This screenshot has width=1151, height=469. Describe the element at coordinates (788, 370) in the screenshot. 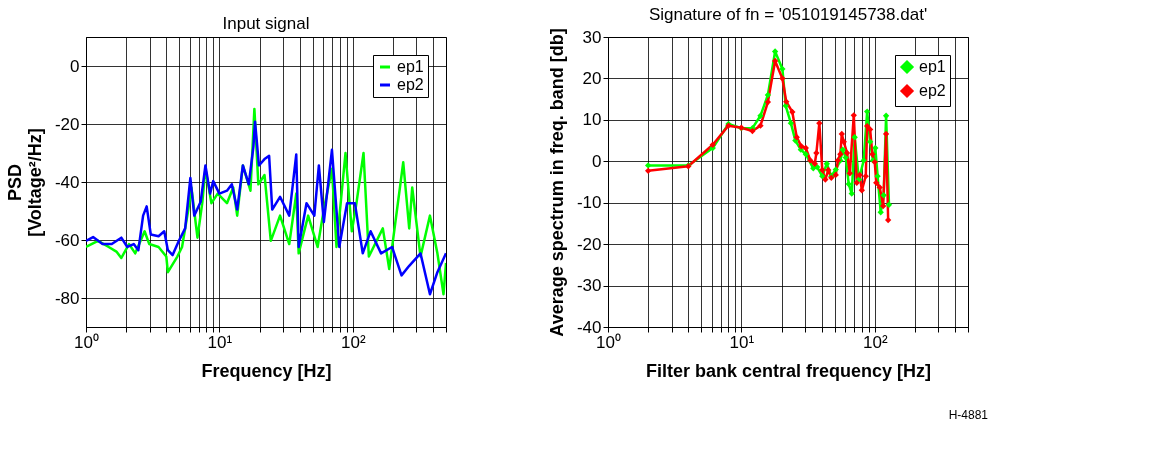

I see `x-axis-title: Filter bank central frequency [Hz]` at that location.